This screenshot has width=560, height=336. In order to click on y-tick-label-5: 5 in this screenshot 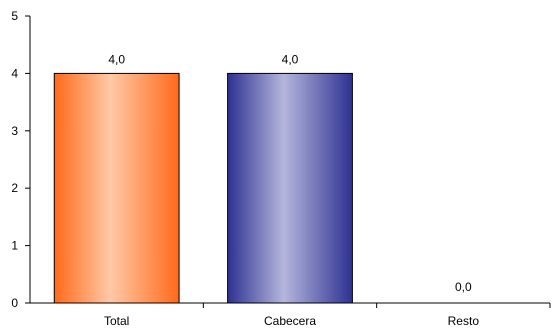, I will do `click(14, 16)`.